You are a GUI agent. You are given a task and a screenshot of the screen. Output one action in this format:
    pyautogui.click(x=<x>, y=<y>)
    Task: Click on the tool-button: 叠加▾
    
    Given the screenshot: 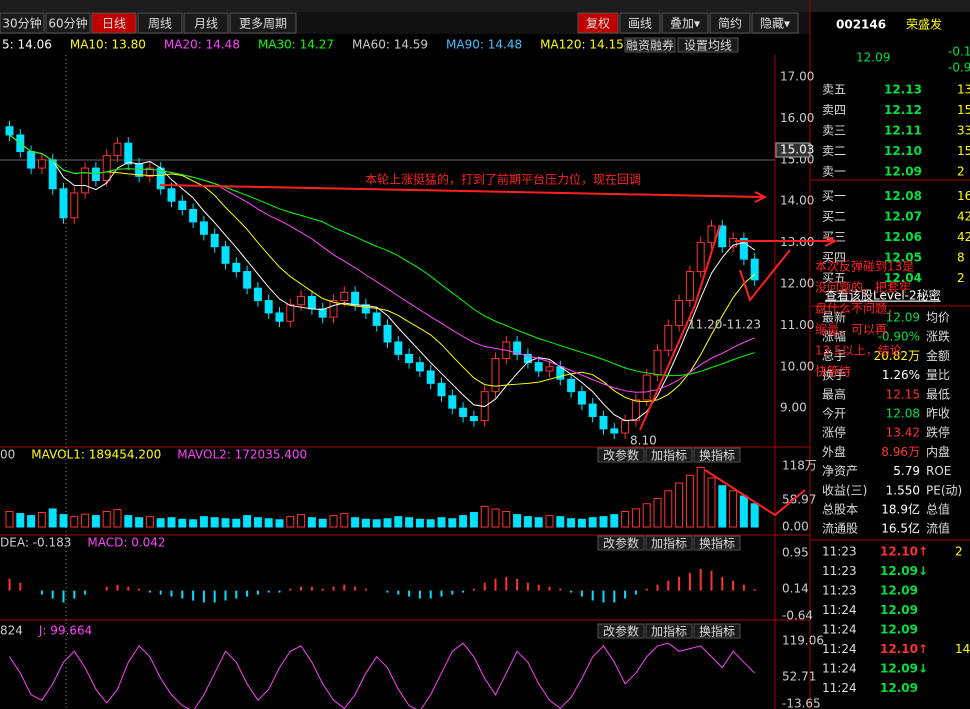 What is the action you would take?
    pyautogui.click(x=685, y=24)
    